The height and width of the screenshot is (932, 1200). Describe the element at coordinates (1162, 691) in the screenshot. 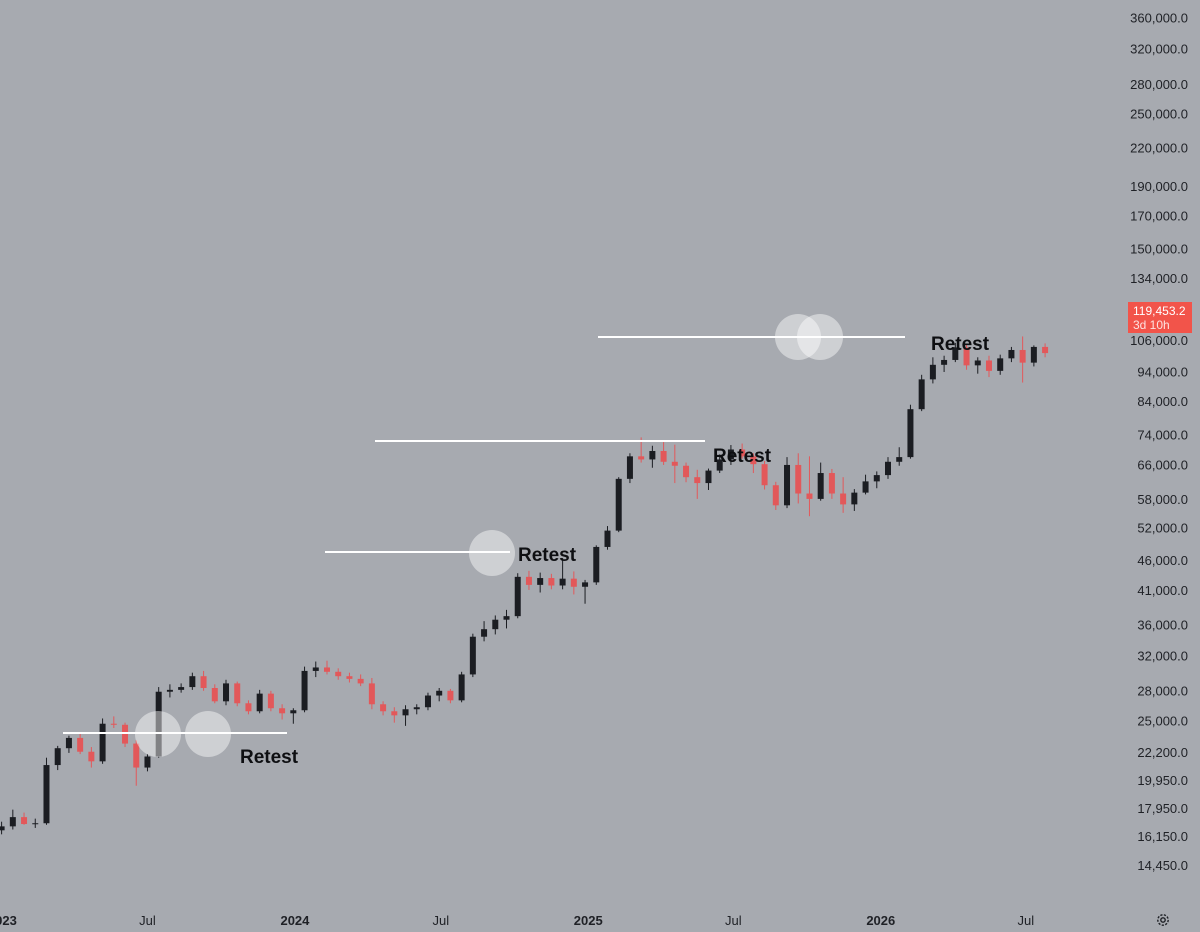

I see `y-tick-label: 28,000.0` at that location.